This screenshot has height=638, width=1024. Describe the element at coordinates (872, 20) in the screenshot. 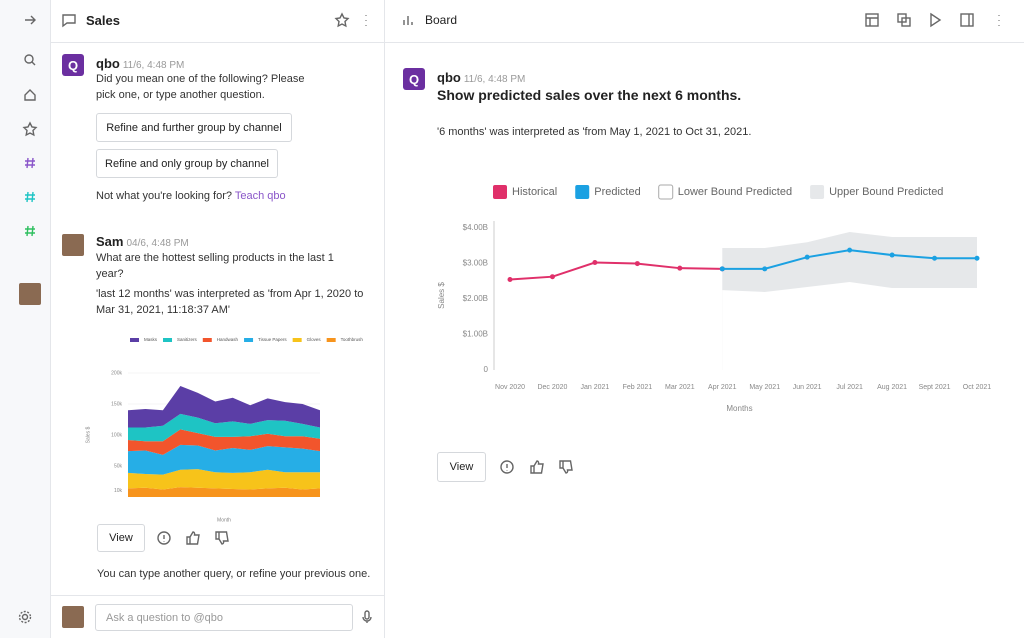

I see `layout-button` at that location.